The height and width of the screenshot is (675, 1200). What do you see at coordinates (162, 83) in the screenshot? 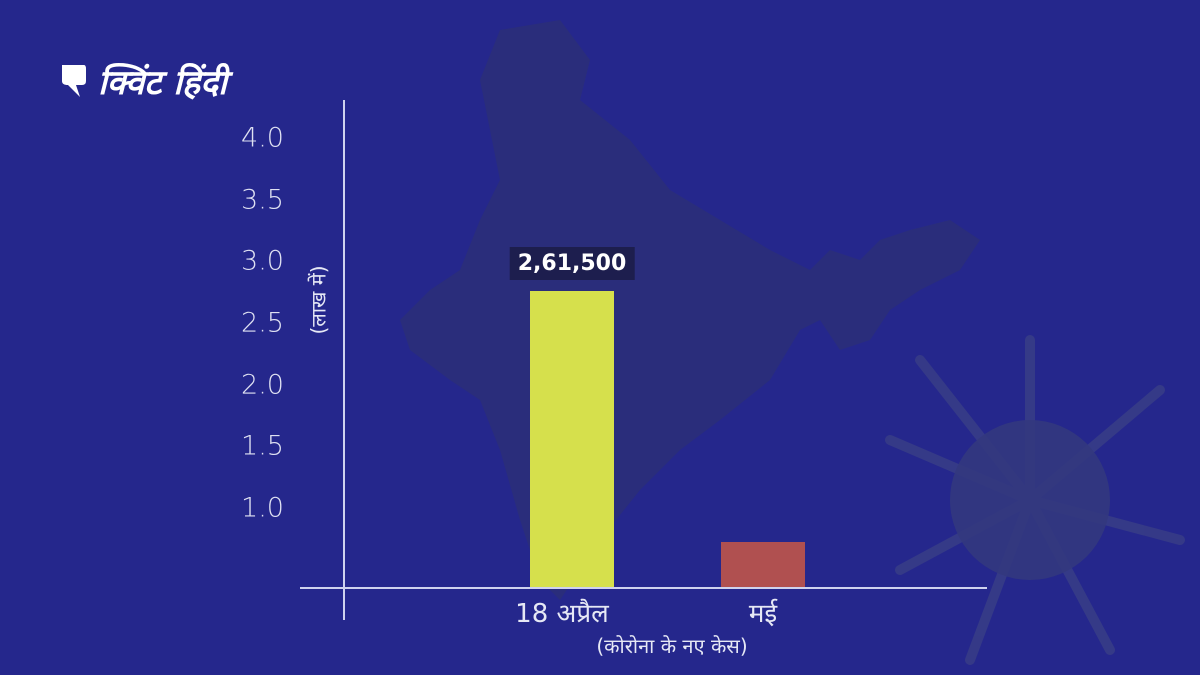
I see `logo-text: क्विंट हिंदी` at bounding box center [162, 83].